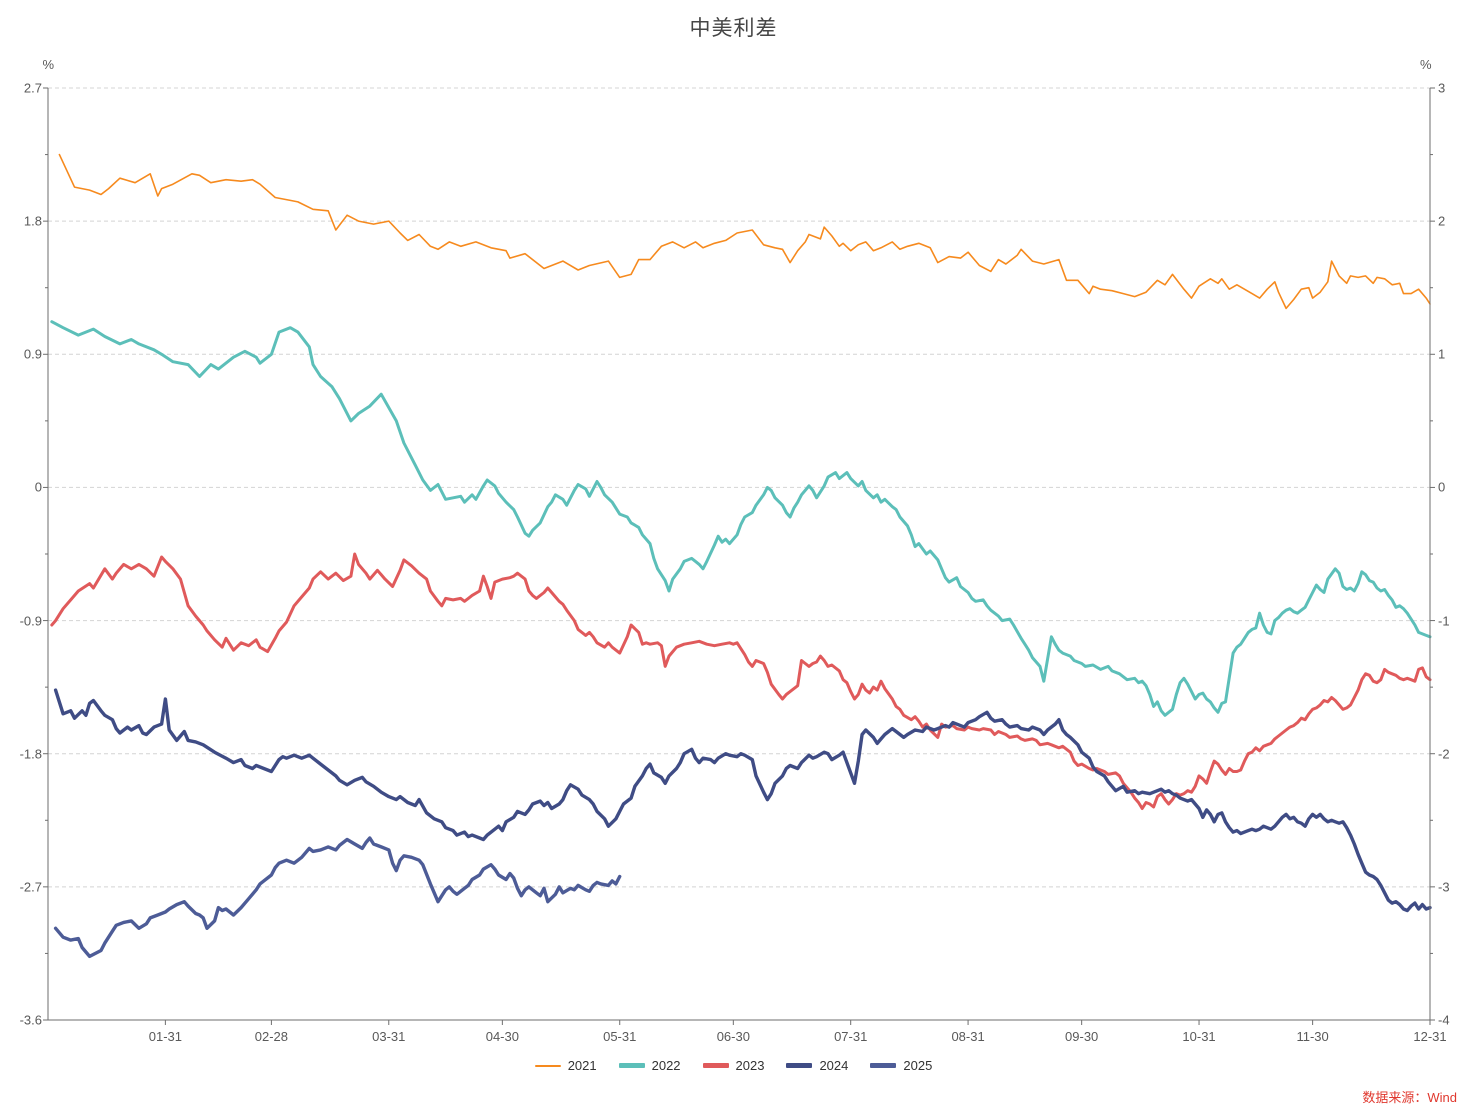 The height and width of the screenshot is (1117, 1467). I want to click on x-axis-tick-label: 09-30, so click(1082, 1036).